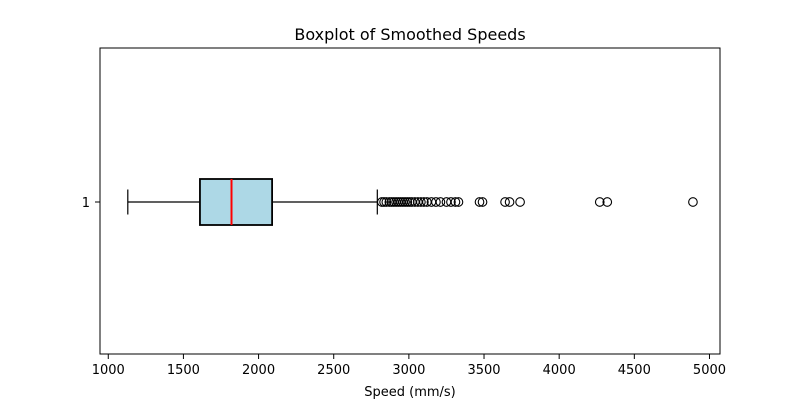 The image size is (800, 400). I want to click on x-tick-label: 1000, so click(108, 370).